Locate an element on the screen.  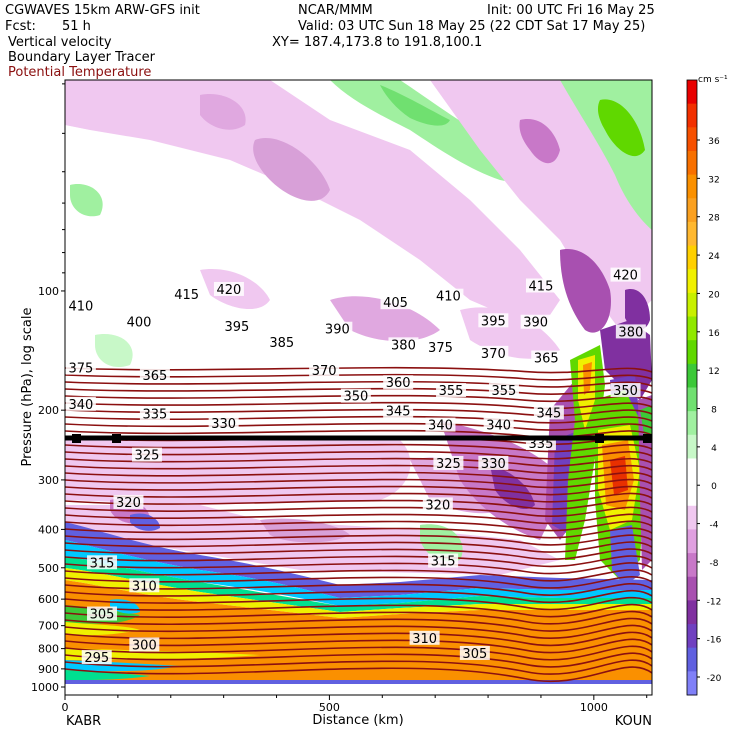
boundary-layer-fill is located at coordinates (358, 632).